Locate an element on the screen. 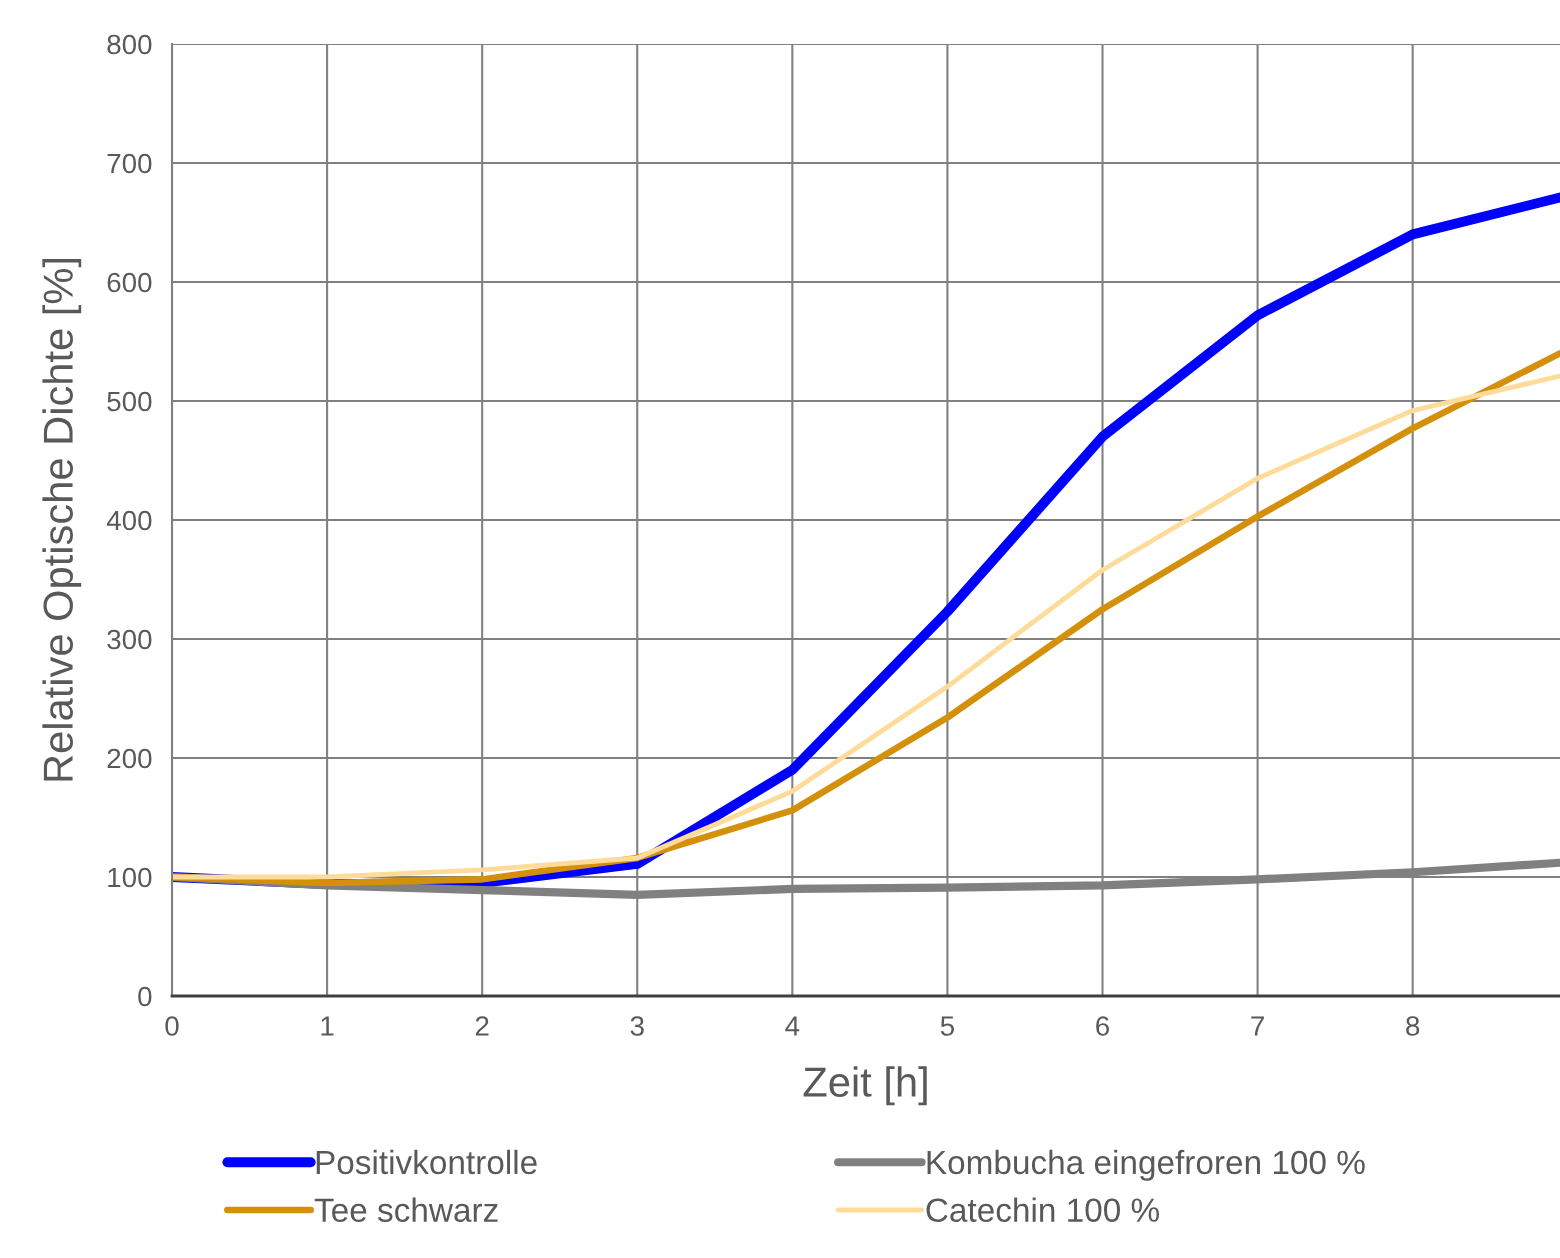 The height and width of the screenshot is (1258, 1560). y-tick-label: 500 is located at coordinates (129, 401).